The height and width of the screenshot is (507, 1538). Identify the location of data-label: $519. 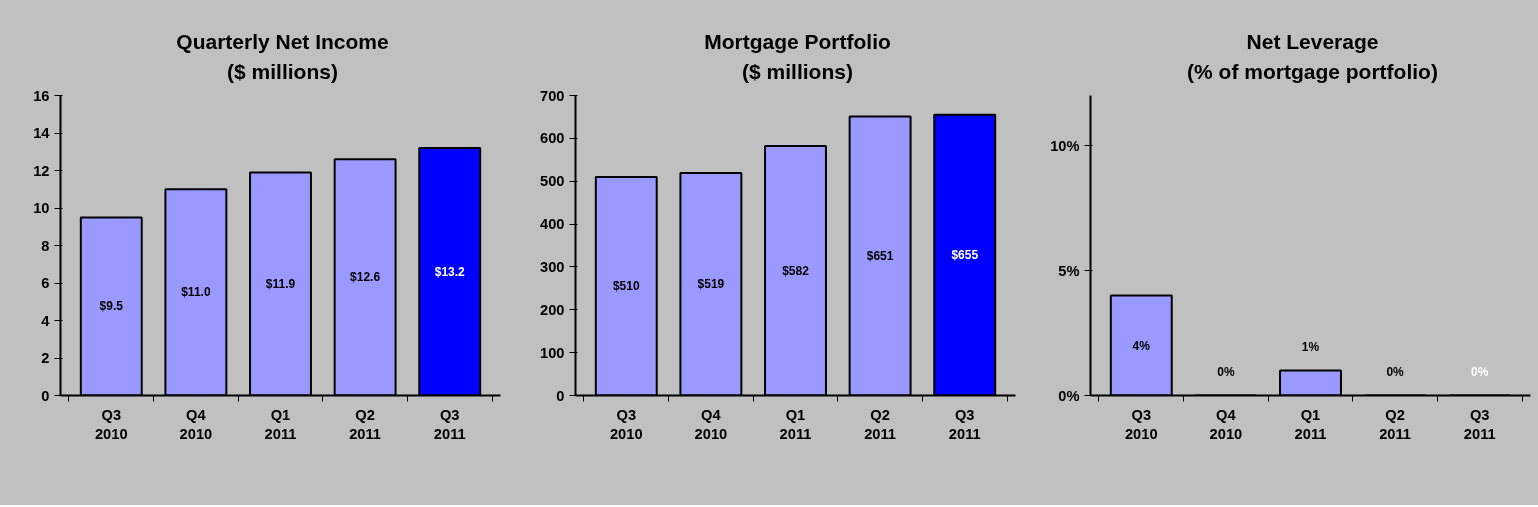
(711, 284).